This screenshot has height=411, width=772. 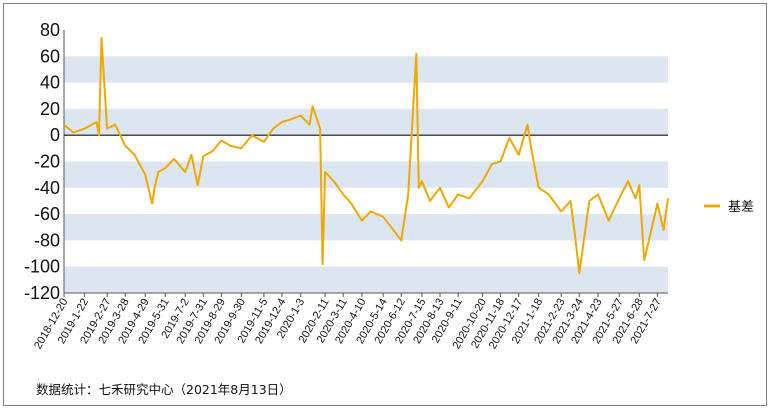 What do you see at coordinates (741, 207) in the screenshot?
I see `legend-label-basis: 基差` at bounding box center [741, 207].